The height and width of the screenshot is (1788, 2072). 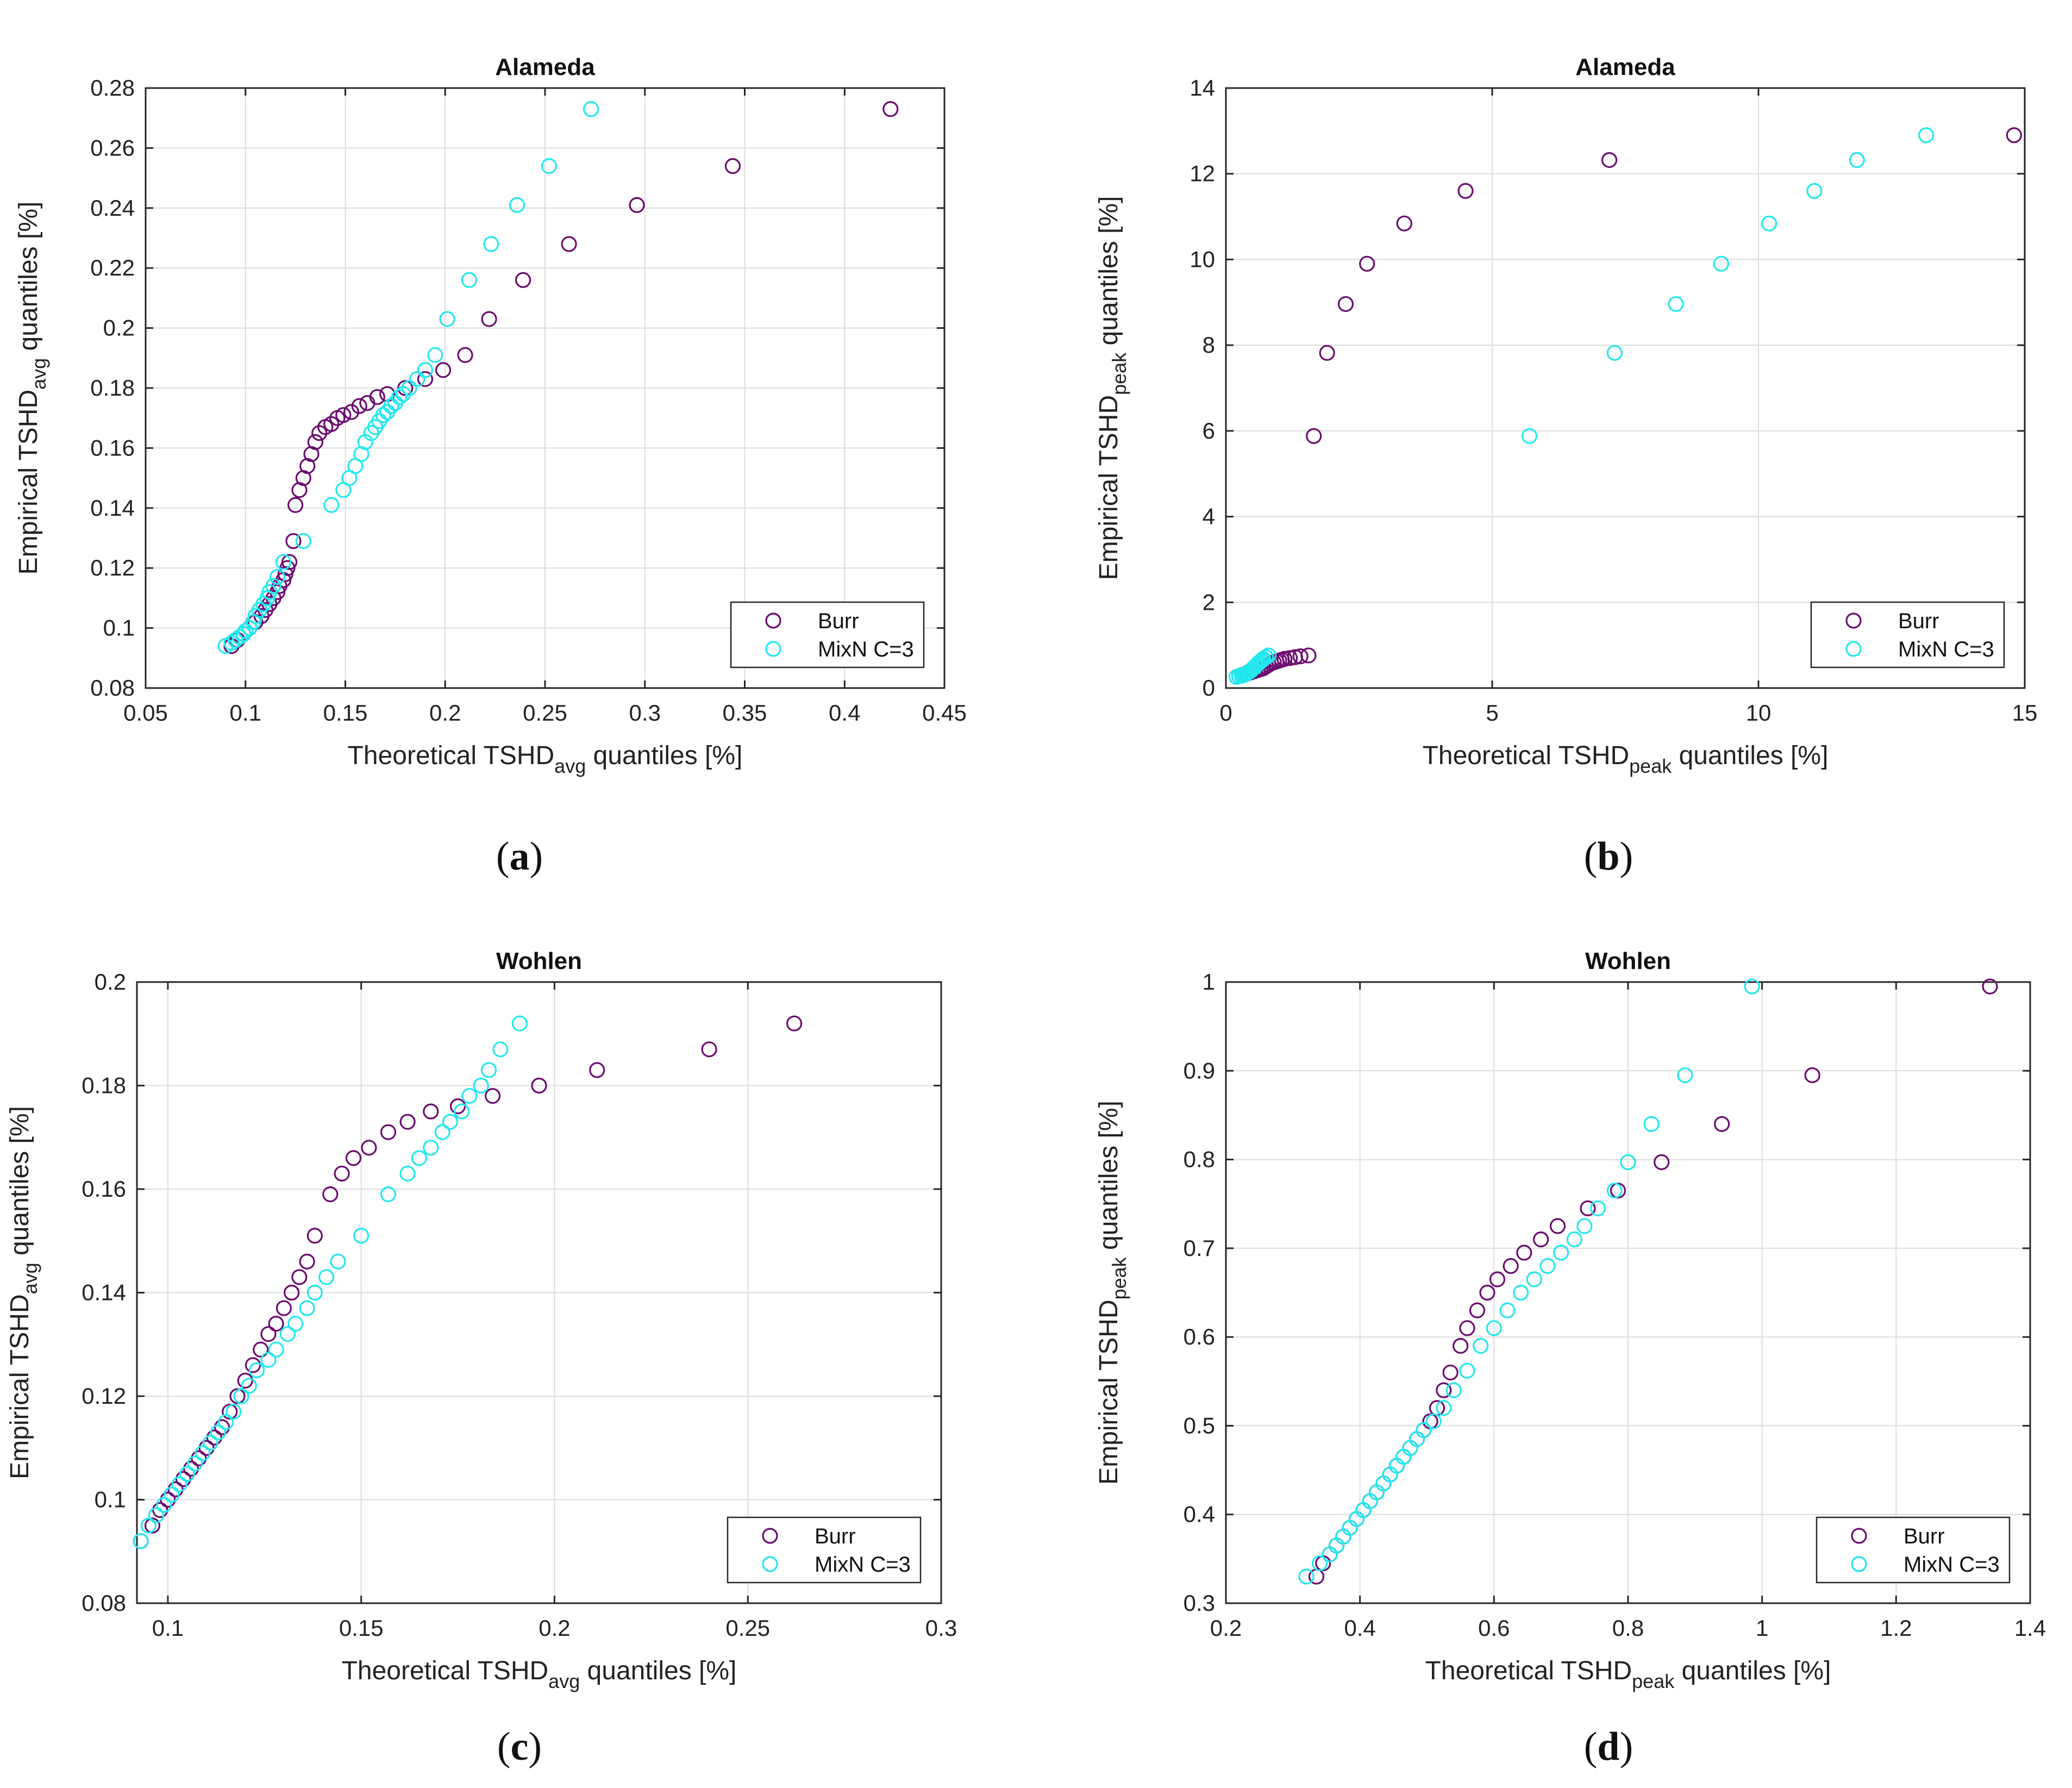 What do you see at coordinates (1359, 1628) in the screenshot?
I see `x-tick-label: 0.4` at bounding box center [1359, 1628].